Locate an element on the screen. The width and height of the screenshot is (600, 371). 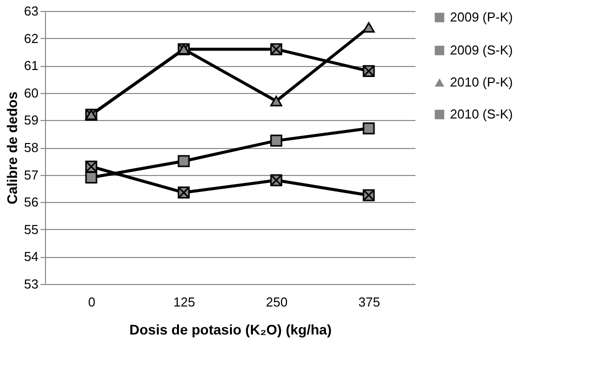
y-tick-label: 57 is located at coordinates (31, 174).